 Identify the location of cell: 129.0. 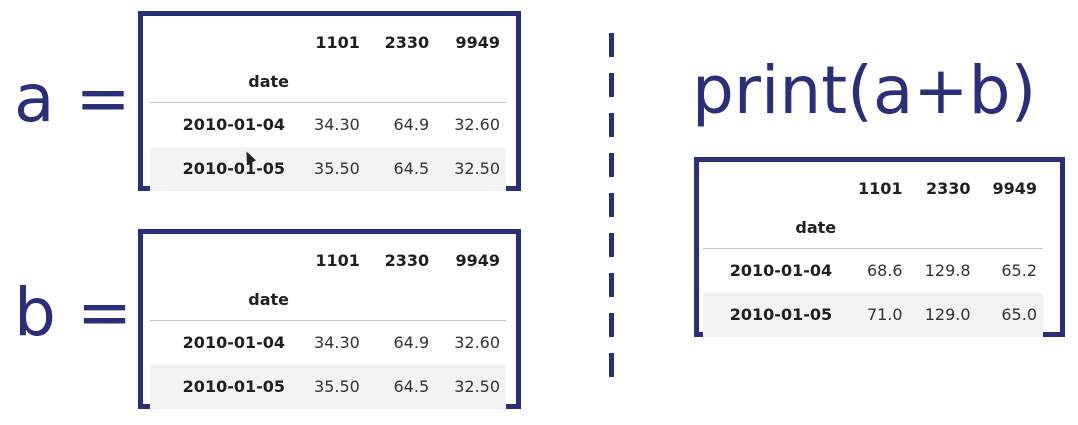
(947, 314).